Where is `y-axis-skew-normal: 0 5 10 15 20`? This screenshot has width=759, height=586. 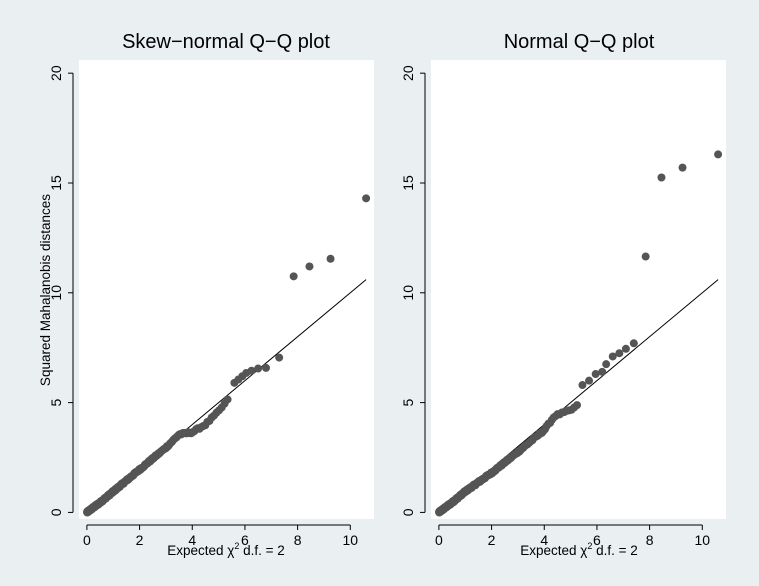 y-axis-skew-normal: 0 5 10 15 20 is located at coordinates (61, 290).